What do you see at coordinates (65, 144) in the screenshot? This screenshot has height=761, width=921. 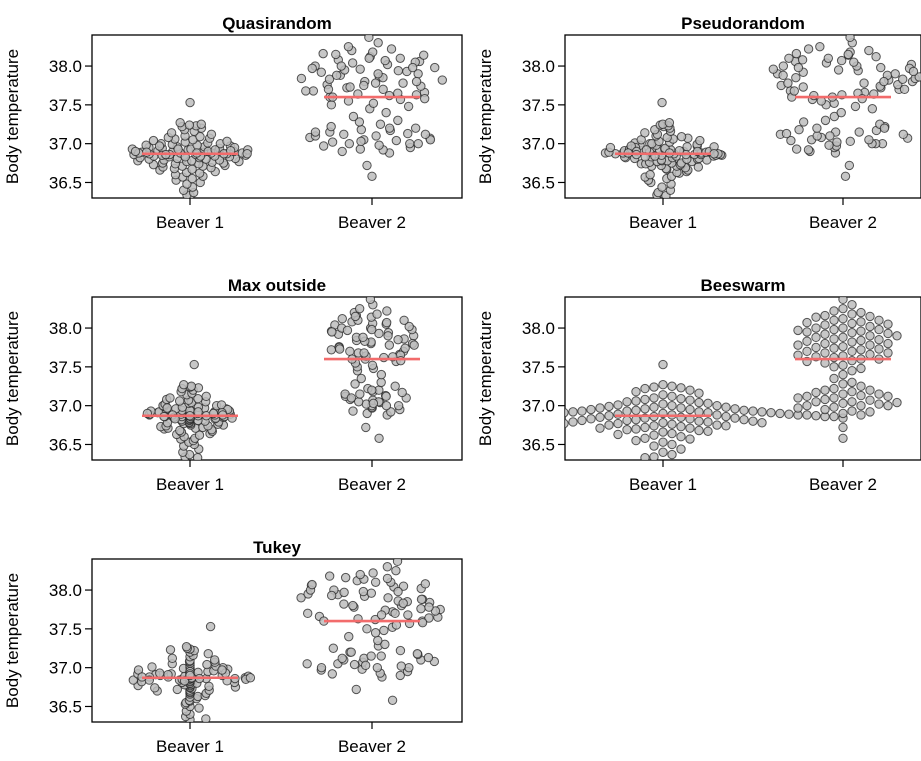 I see `y-tick-label: 37.0` at bounding box center [65, 144].